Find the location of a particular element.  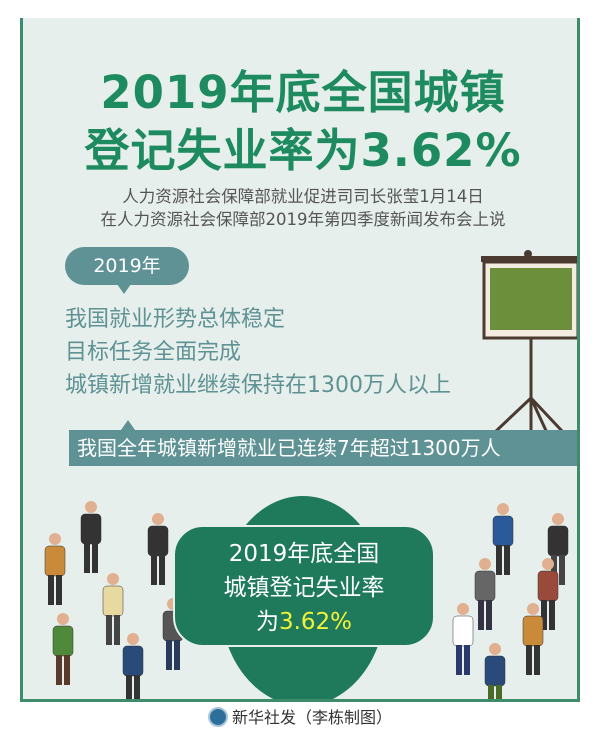

point-2: 目标任务全面完成 is located at coordinates (153, 352).